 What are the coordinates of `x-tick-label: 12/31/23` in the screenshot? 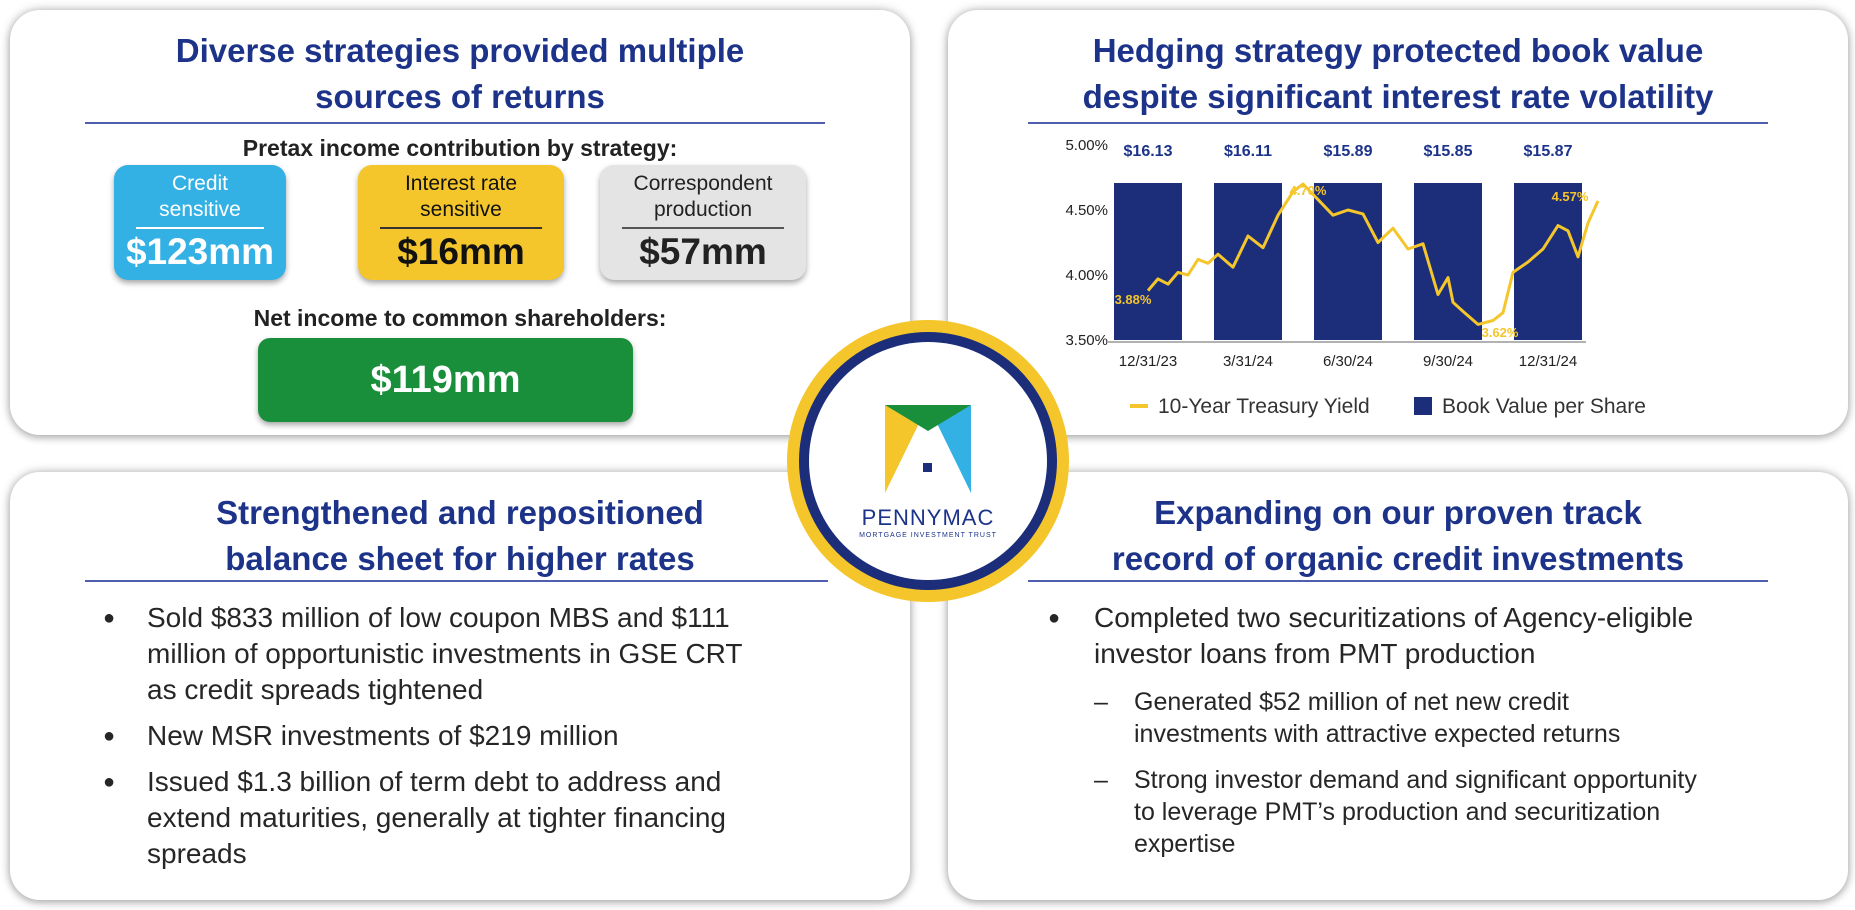 It's located at (1148, 361).